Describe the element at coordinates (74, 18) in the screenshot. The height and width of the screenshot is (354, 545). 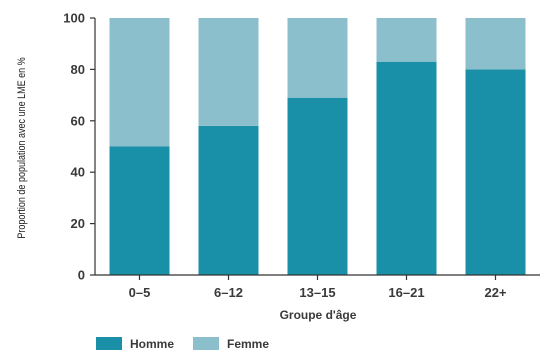
I see `y-tick-label: 100` at that location.